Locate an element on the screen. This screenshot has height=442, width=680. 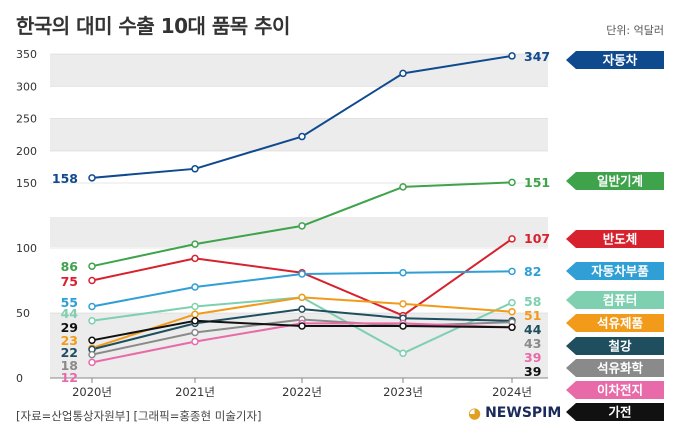
source-credit: [자료=산업통상자원부] [그래픽=홍종현 미술기자] is located at coordinates (139, 416).